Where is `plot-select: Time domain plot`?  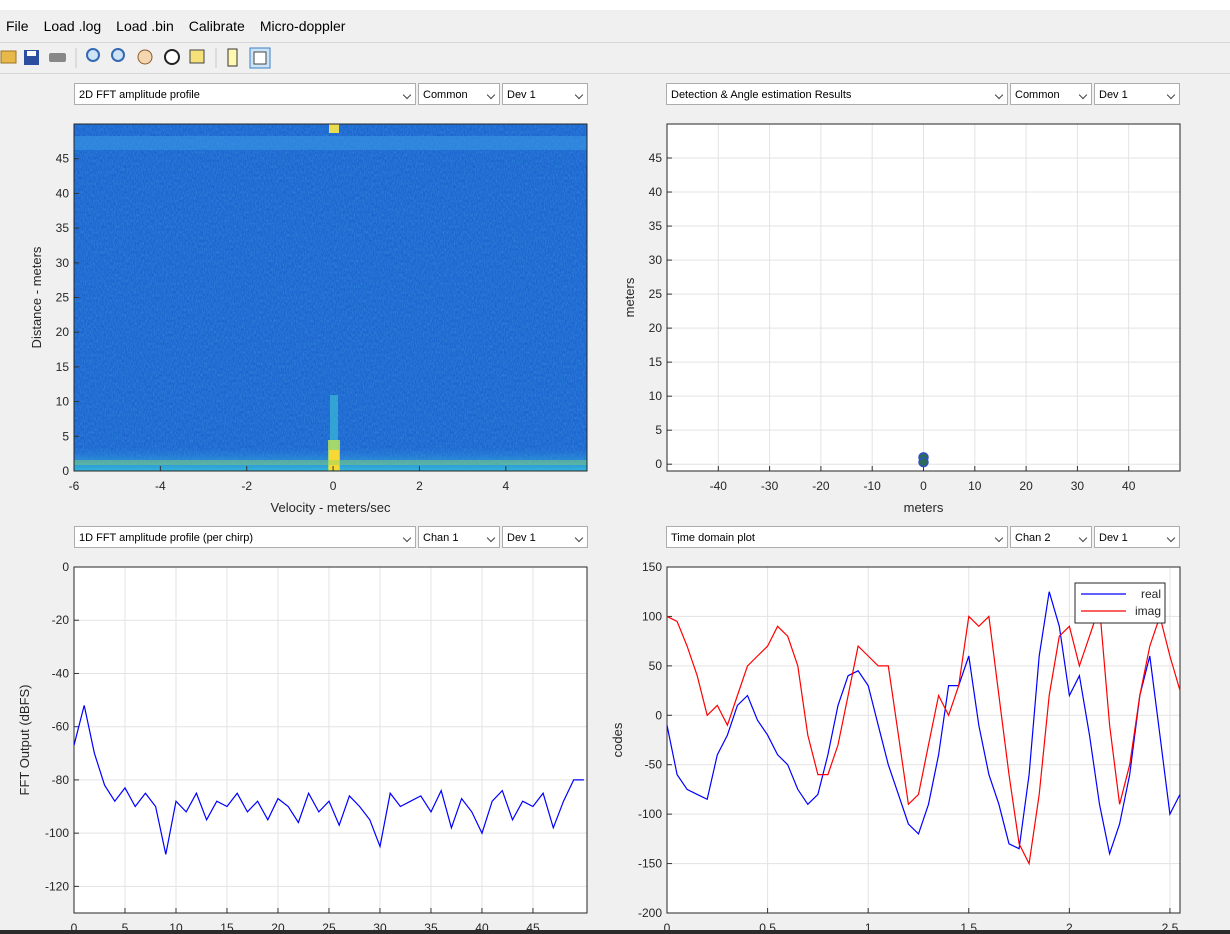 plot-select: Time domain plot is located at coordinates (837, 537).